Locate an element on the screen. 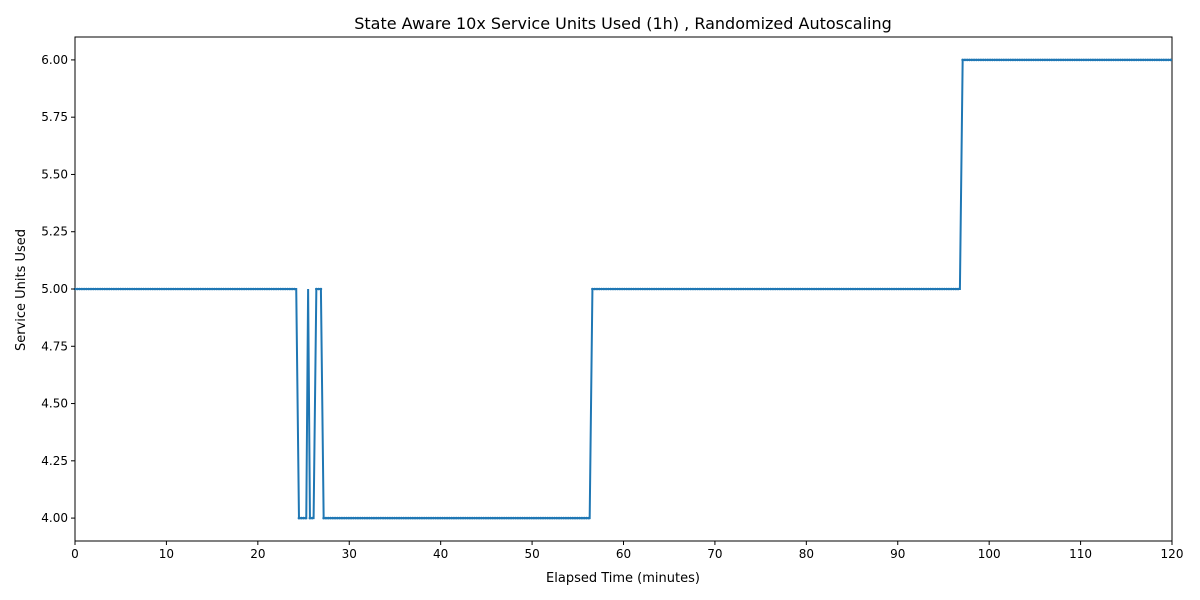  x-tick-label: 120 is located at coordinates (1172, 554).